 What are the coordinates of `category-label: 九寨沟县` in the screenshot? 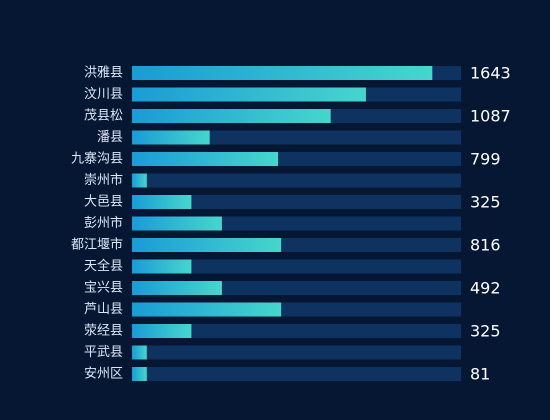 It's located at (97, 159).